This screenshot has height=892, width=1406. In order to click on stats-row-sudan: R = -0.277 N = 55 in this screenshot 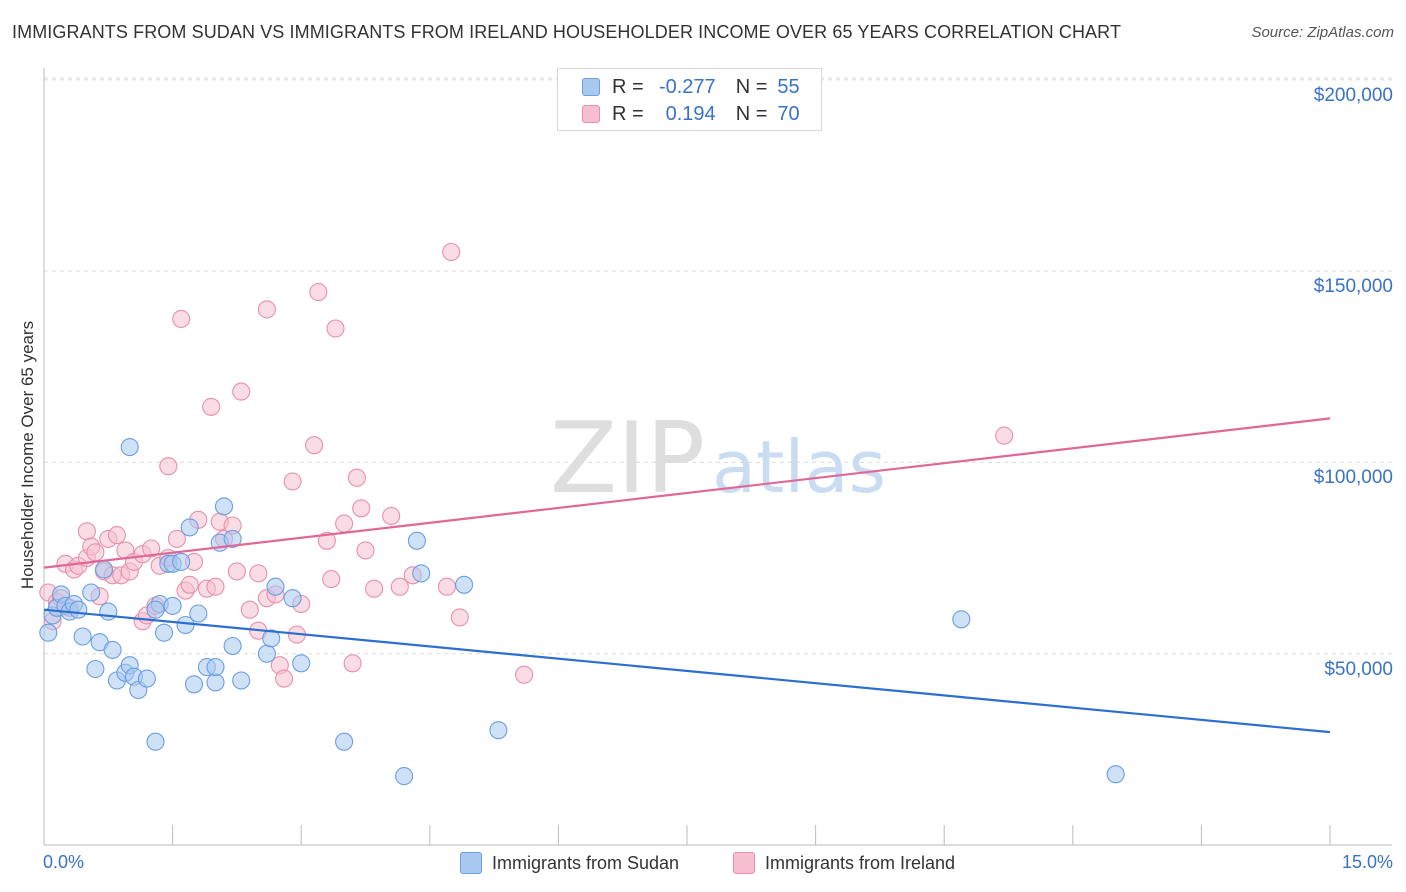, I will do `click(691, 87)`.